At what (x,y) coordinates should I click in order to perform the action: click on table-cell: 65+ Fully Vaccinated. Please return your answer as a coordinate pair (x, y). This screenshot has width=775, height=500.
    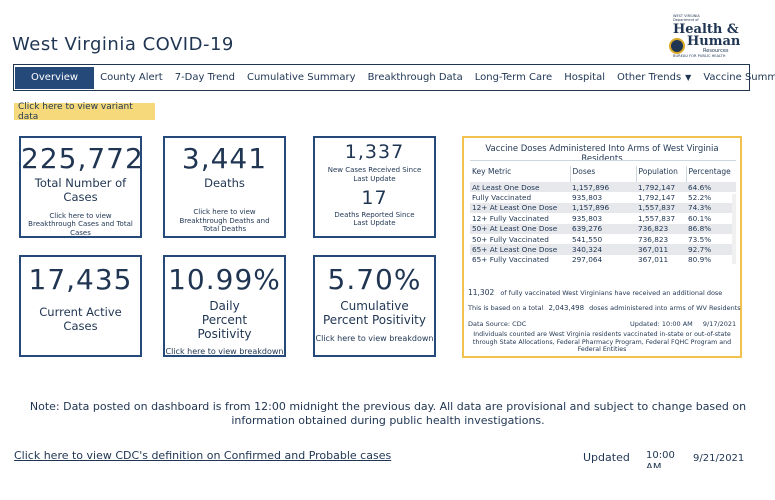
    Looking at the image, I should click on (510, 260).